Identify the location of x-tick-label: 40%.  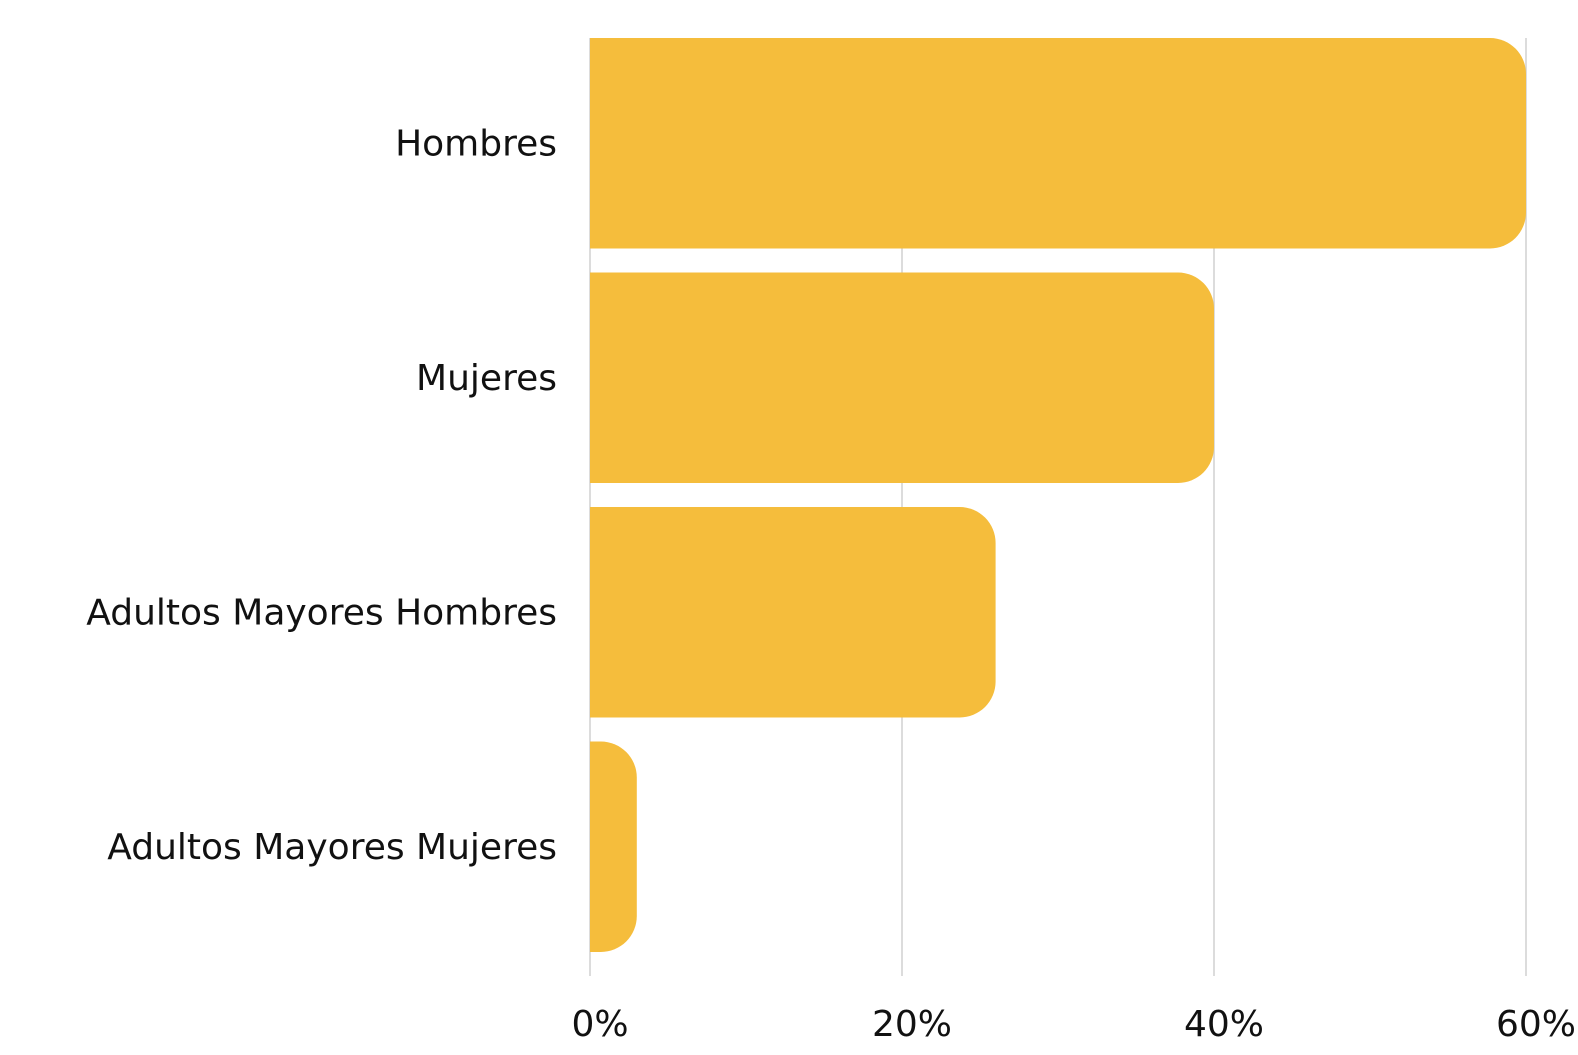
(1224, 1024).